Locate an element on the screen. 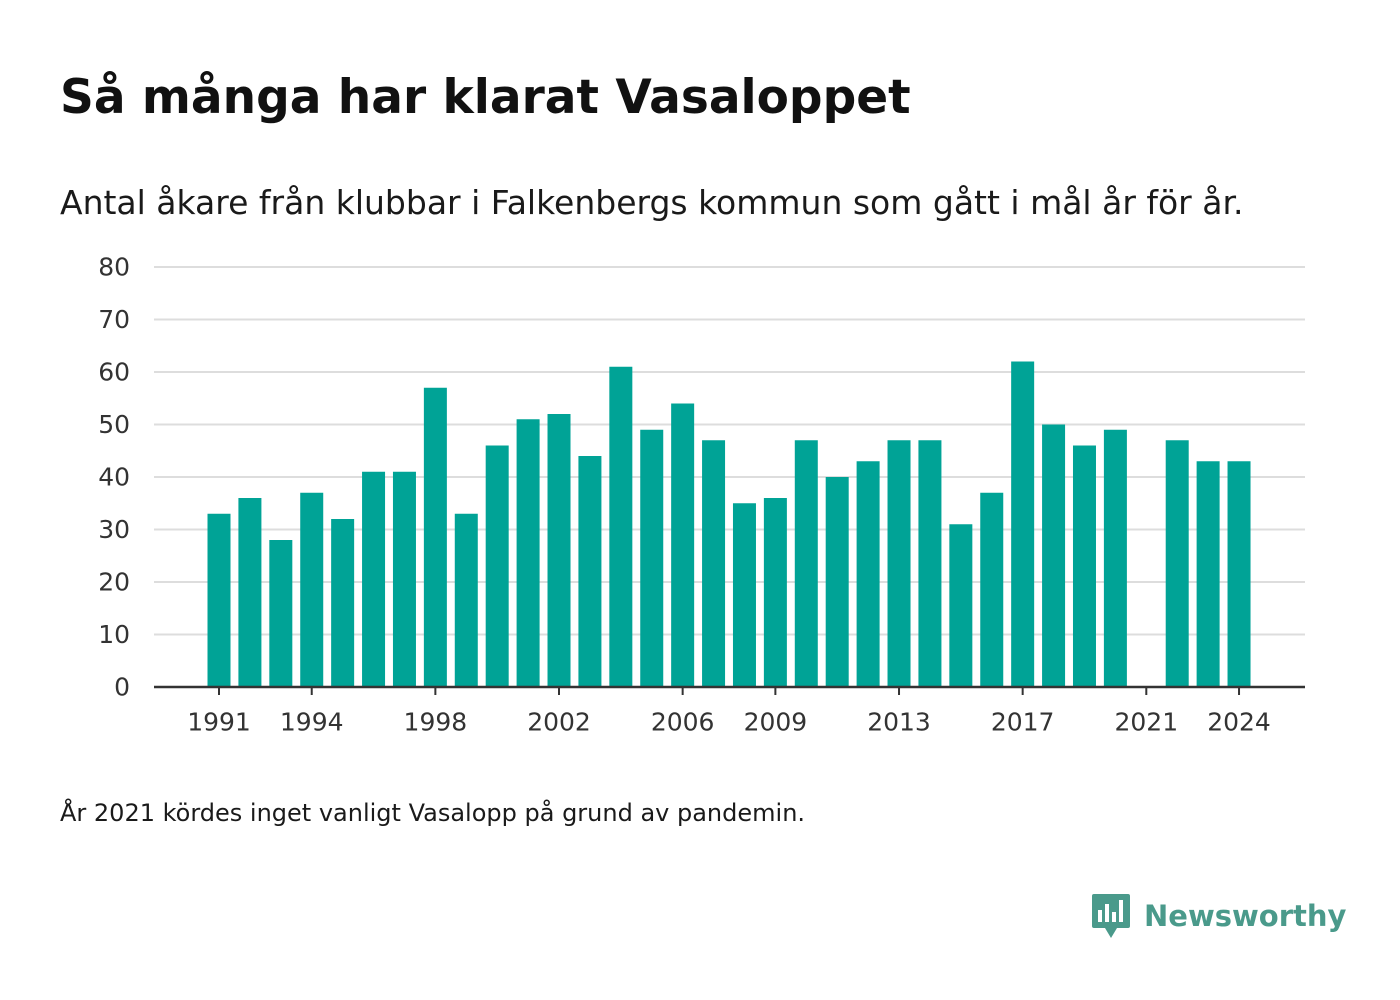 The height and width of the screenshot is (1000, 1400). bar-2009 is located at coordinates (775, 592).